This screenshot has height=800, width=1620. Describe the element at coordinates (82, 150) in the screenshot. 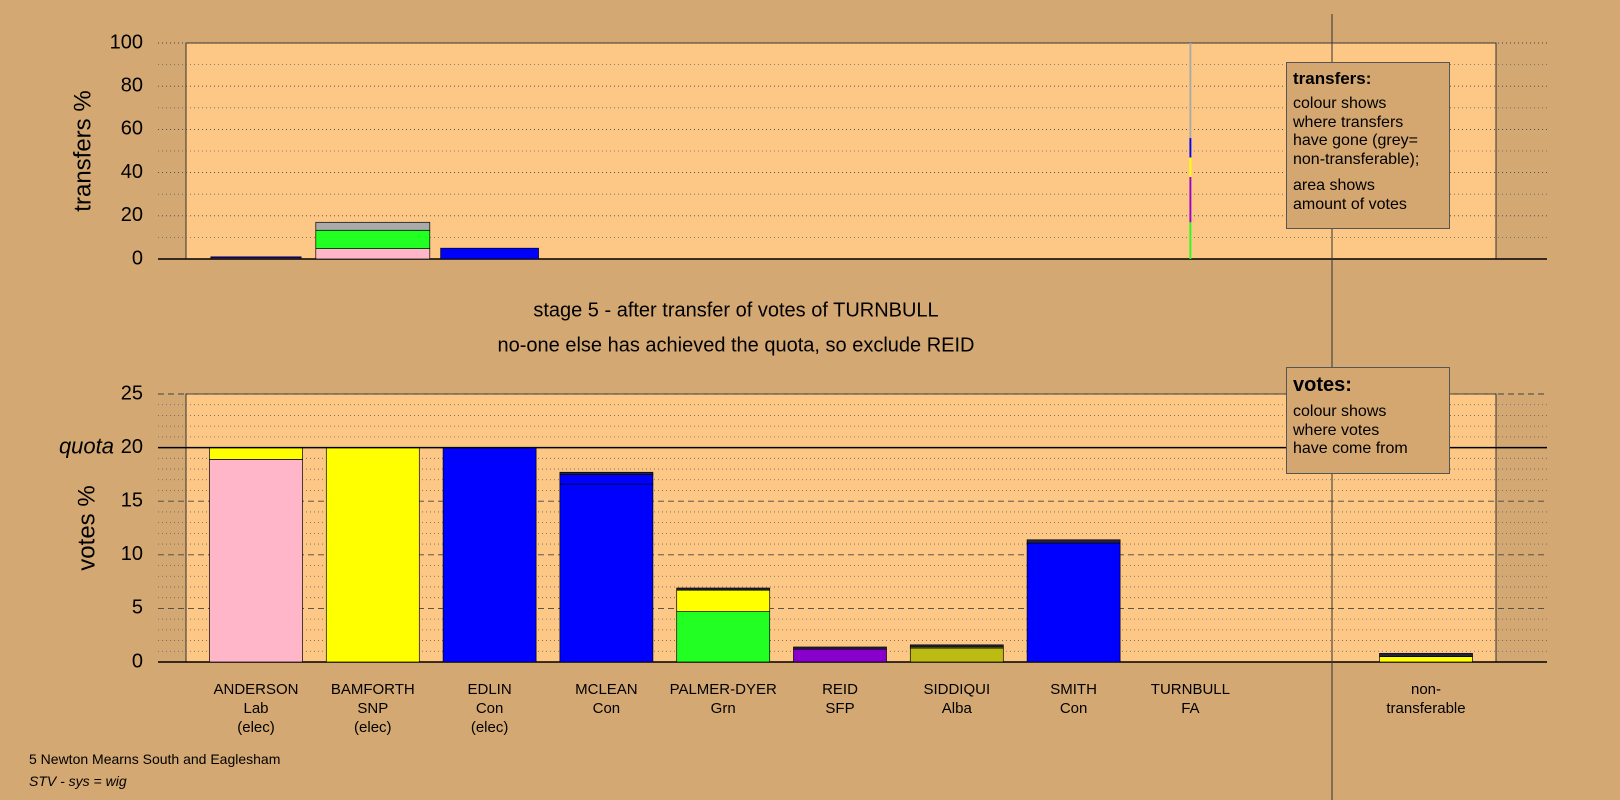

I see `y-axis-label: transfers %` at that location.